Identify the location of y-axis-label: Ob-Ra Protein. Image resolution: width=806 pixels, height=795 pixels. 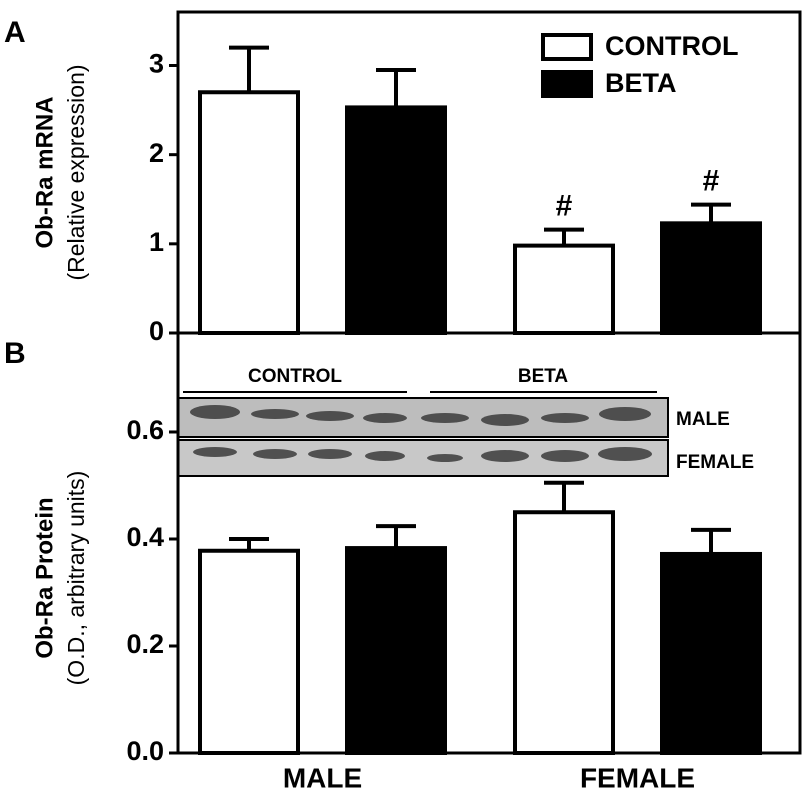
(44, 577).